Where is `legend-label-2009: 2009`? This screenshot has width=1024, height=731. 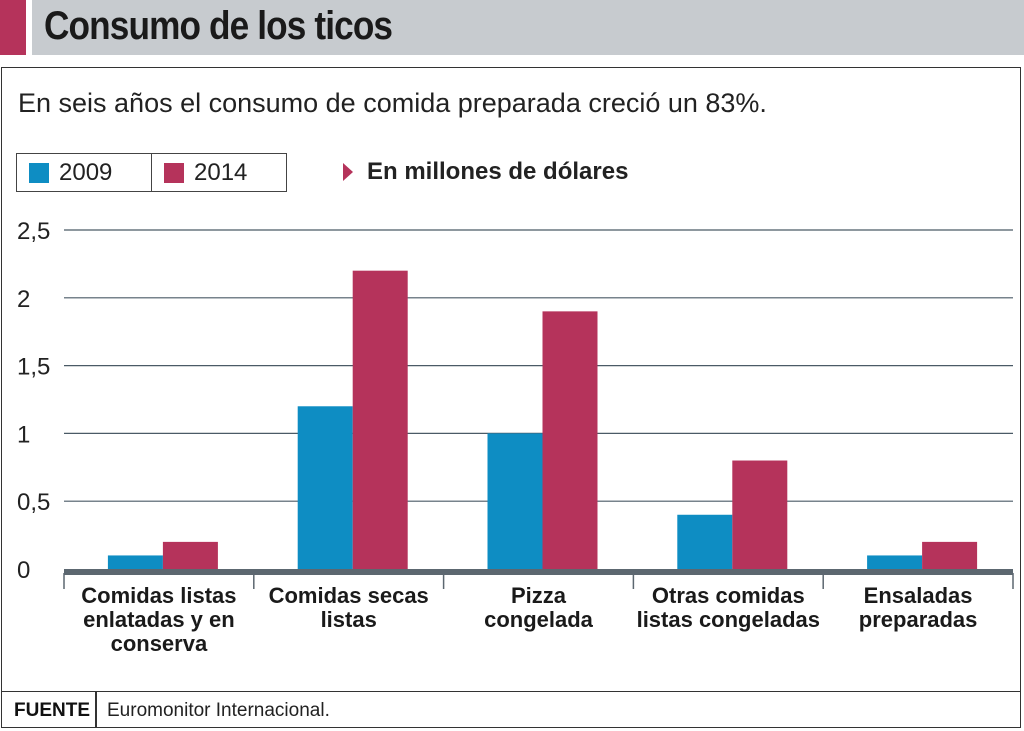
legend-label-2009: 2009 is located at coordinates (86, 172).